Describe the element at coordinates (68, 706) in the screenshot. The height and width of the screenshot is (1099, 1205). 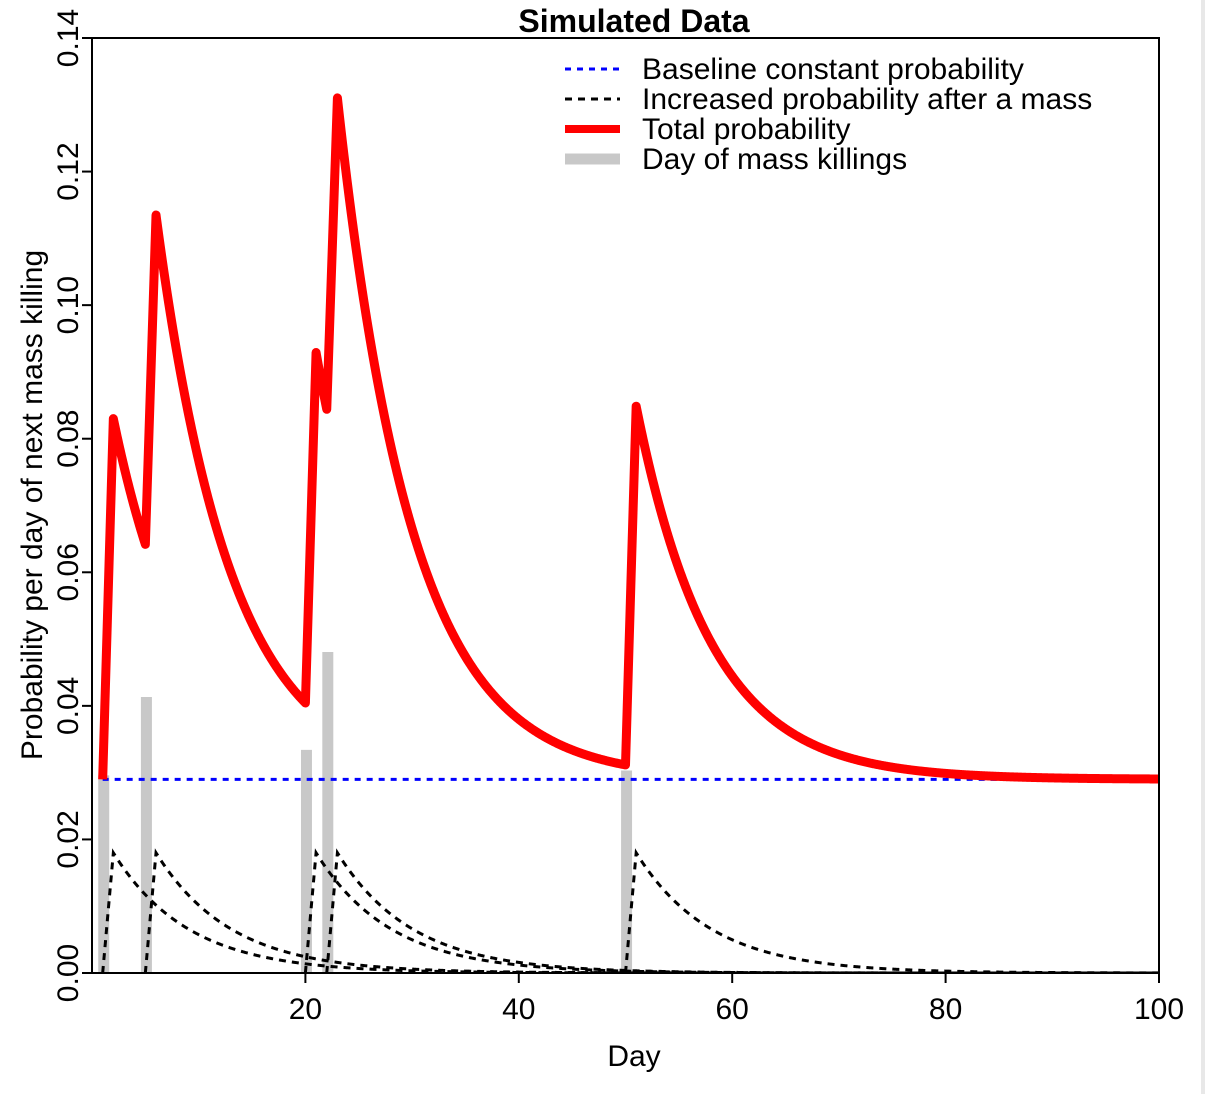
I see `y-tick-label: 0.04` at that location.